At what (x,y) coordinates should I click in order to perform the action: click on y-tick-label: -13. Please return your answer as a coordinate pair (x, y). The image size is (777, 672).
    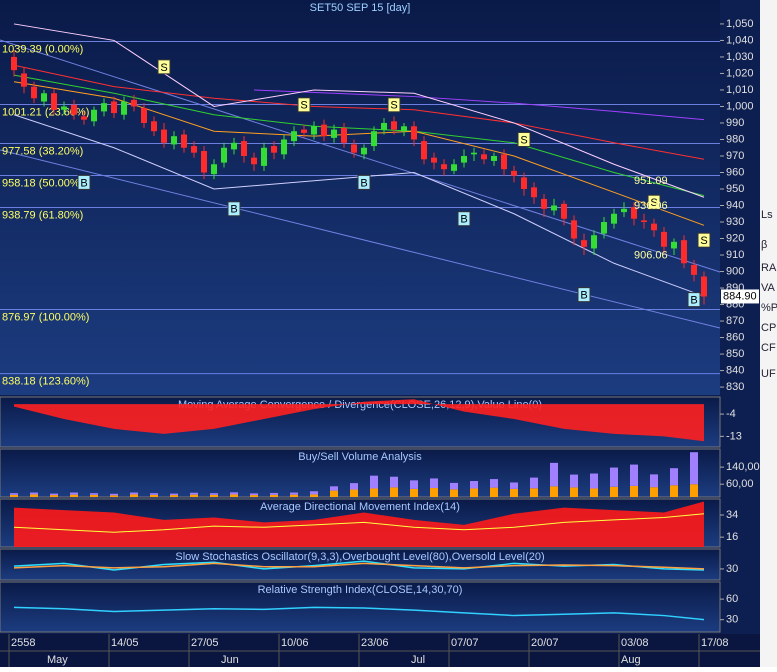
    Looking at the image, I should click on (734, 436).